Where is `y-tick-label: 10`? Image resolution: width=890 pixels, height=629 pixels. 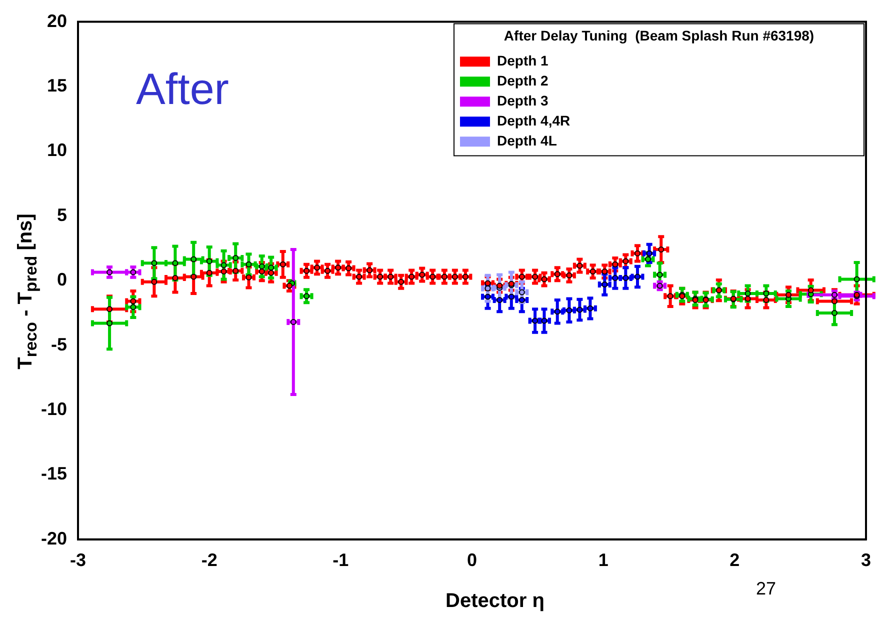 y-tick-label: 10 is located at coordinates (57, 150).